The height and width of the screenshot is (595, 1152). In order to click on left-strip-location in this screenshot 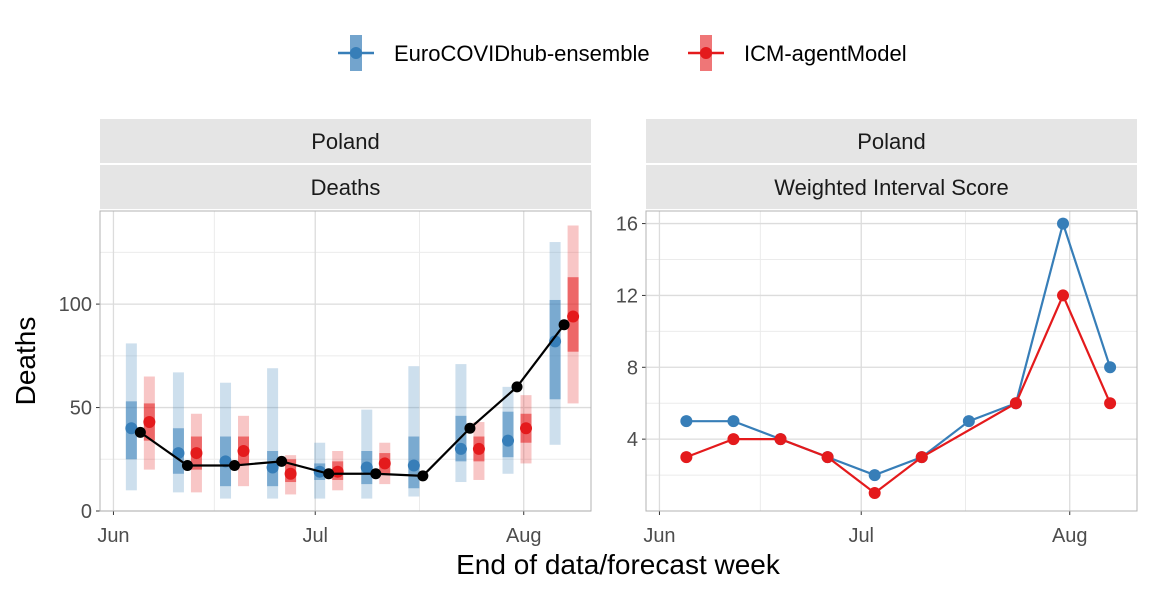, I will do `click(345, 141)`.